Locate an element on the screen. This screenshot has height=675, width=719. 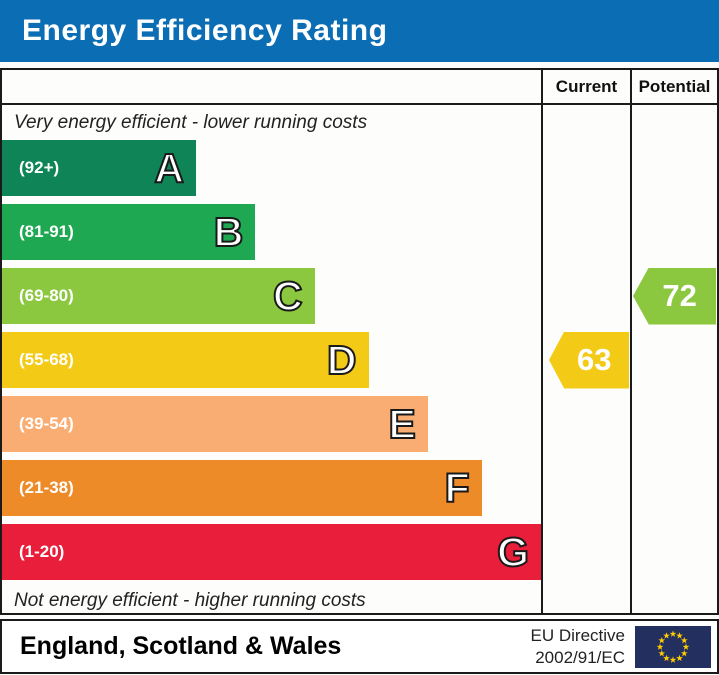
band-letter: F is located at coordinates (457, 487).